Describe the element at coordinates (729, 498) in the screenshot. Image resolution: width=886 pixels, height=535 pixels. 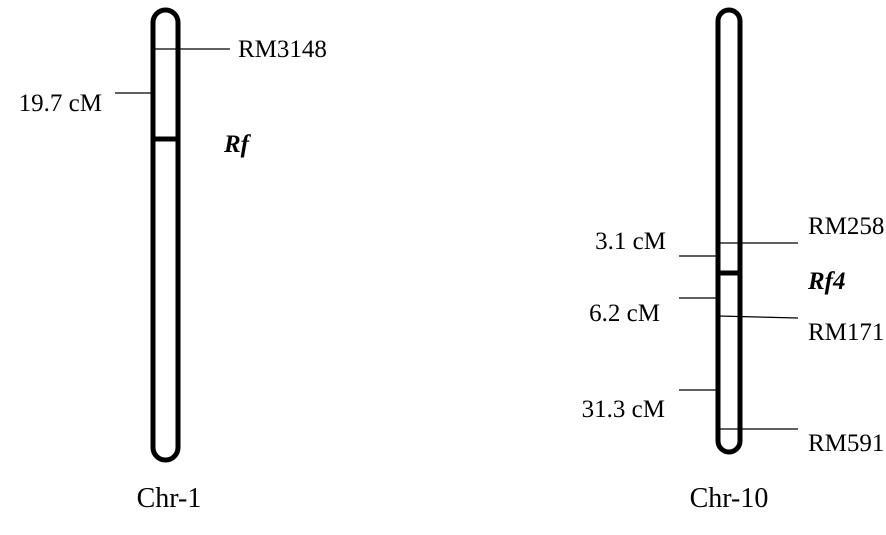
I see `chromosome-10-title: Chr-10` at that location.